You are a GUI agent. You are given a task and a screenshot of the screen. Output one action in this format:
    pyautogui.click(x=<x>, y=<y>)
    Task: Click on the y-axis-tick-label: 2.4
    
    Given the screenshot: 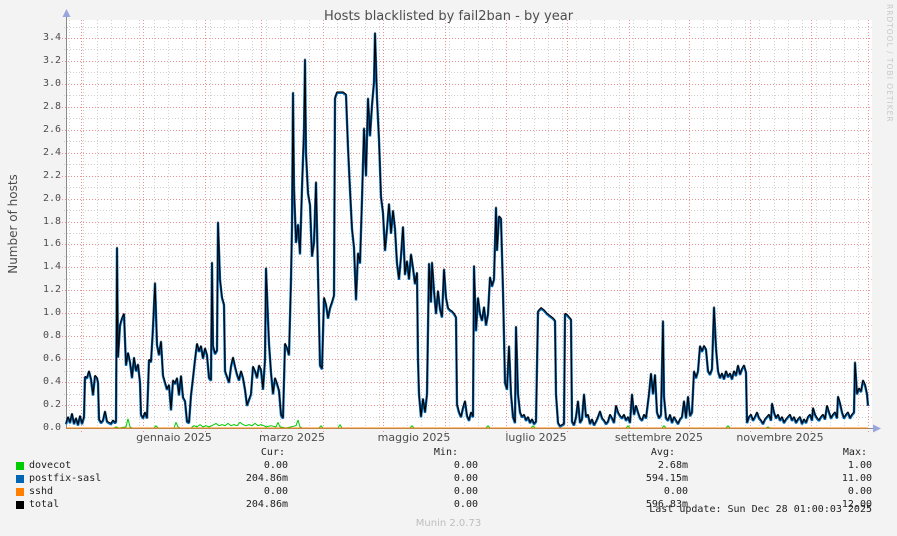 What is the action you would take?
    pyautogui.click(x=51, y=152)
    